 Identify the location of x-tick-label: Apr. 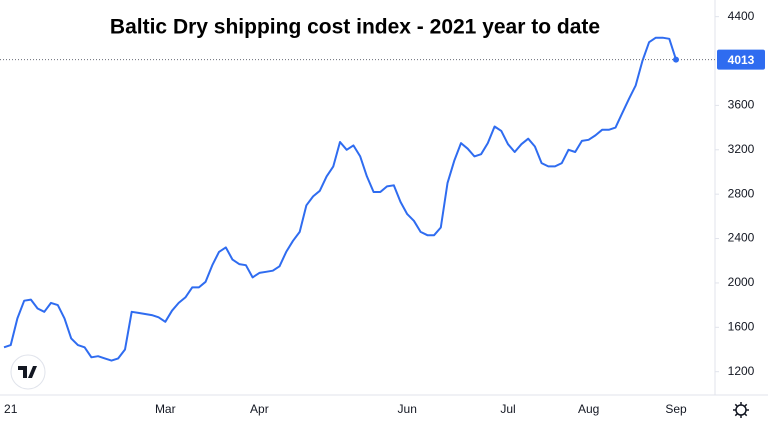
(259, 409).